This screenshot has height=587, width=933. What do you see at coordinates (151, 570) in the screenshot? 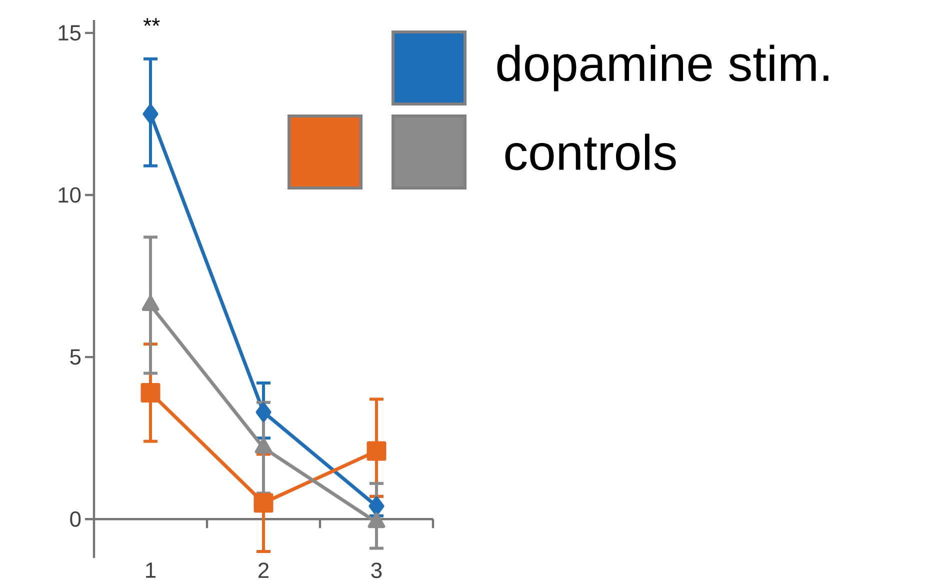
I see `x-tick-label: 1` at bounding box center [151, 570].